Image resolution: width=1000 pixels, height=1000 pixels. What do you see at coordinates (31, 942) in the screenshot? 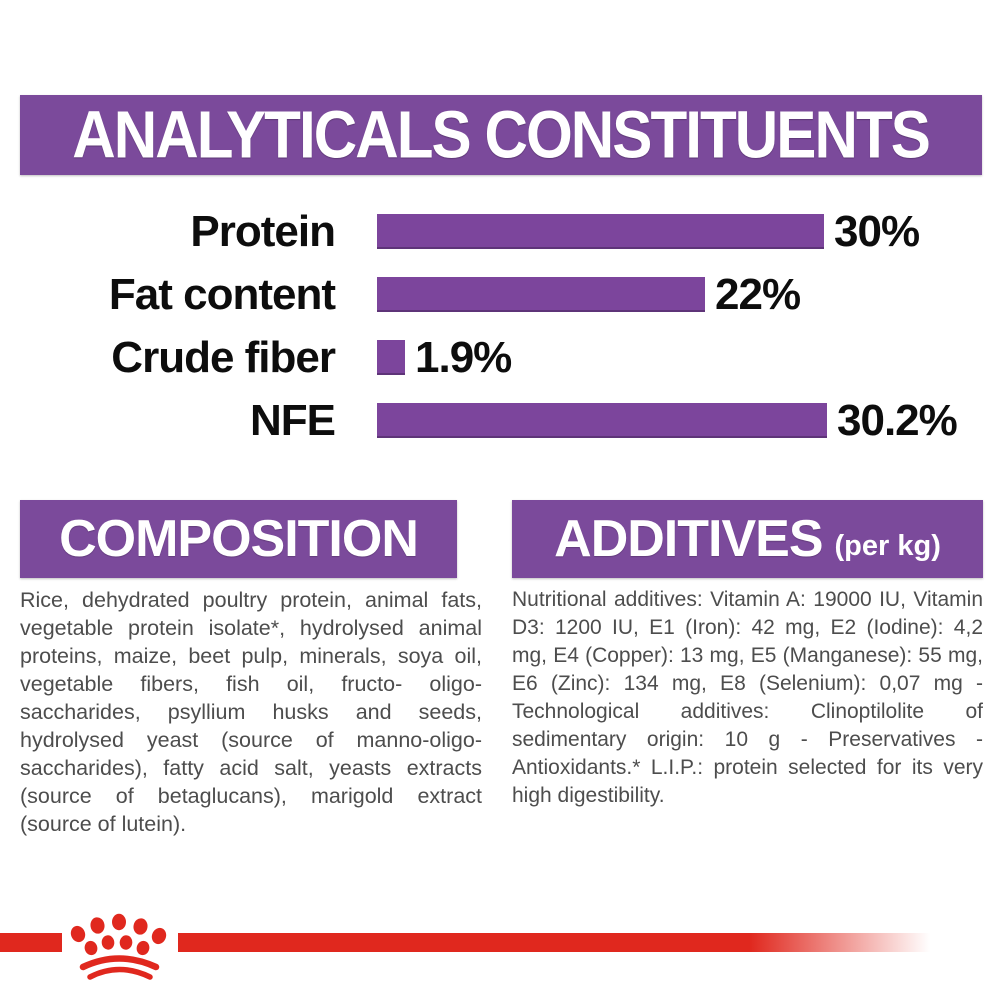
I see `red-rule-left` at bounding box center [31, 942].